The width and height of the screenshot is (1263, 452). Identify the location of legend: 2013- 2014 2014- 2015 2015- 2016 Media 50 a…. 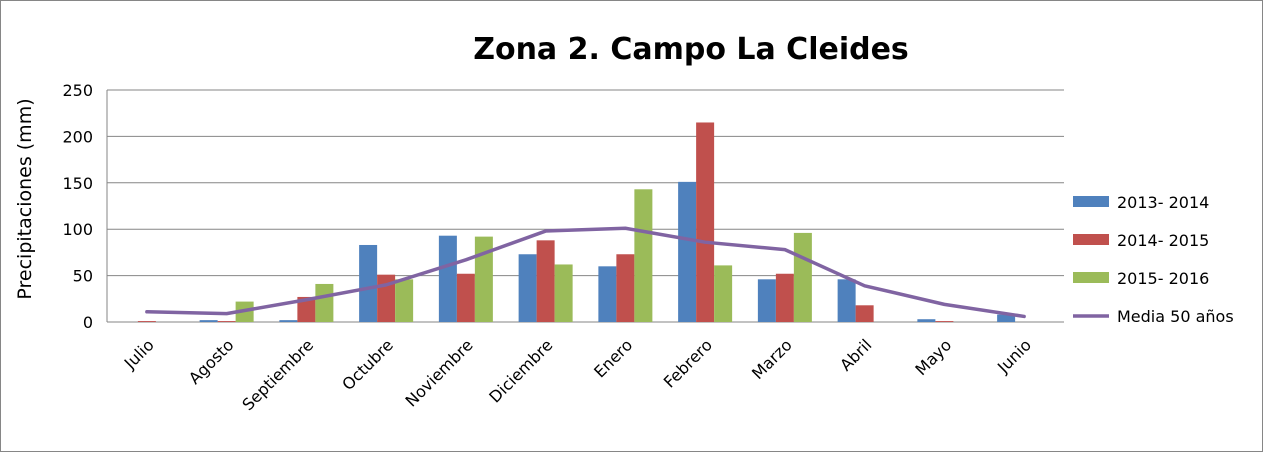
(1153, 259).